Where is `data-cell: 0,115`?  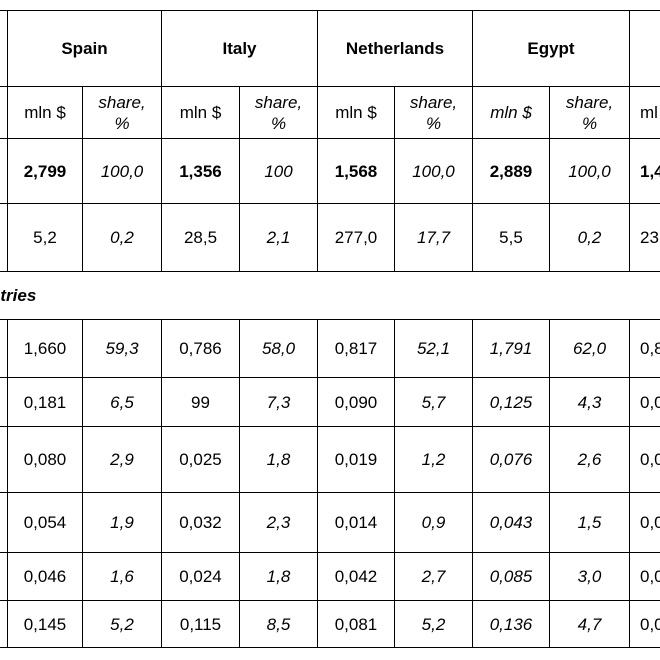 data-cell: 0,115 is located at coordinates (201, 624).